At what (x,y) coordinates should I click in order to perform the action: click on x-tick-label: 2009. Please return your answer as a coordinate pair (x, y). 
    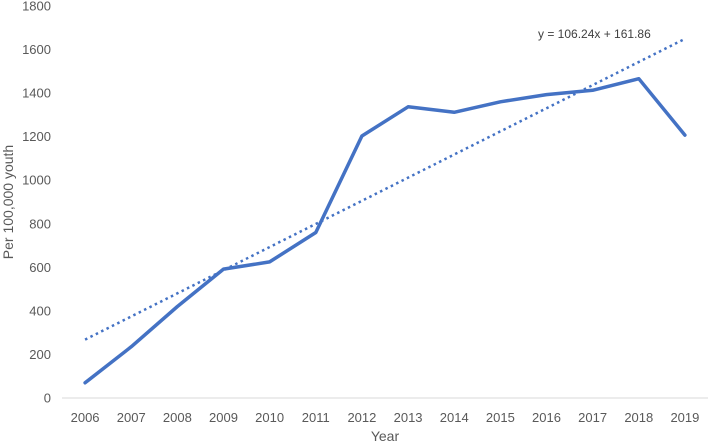
    Looking at the image, I should click on (223, 417).